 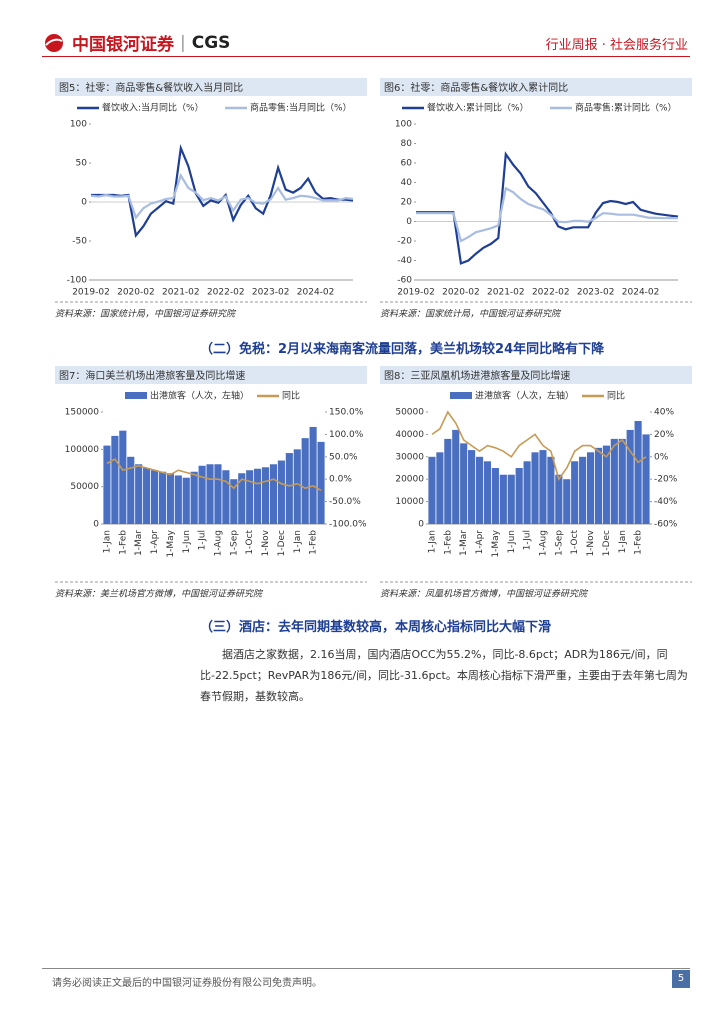 I want to click on y-tick-label: 30000, so click(x=409, y=457).